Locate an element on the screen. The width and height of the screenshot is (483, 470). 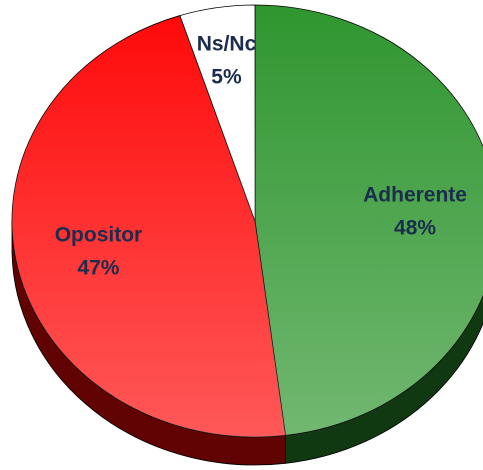
slice-shine is located at coordinates (217, 113).